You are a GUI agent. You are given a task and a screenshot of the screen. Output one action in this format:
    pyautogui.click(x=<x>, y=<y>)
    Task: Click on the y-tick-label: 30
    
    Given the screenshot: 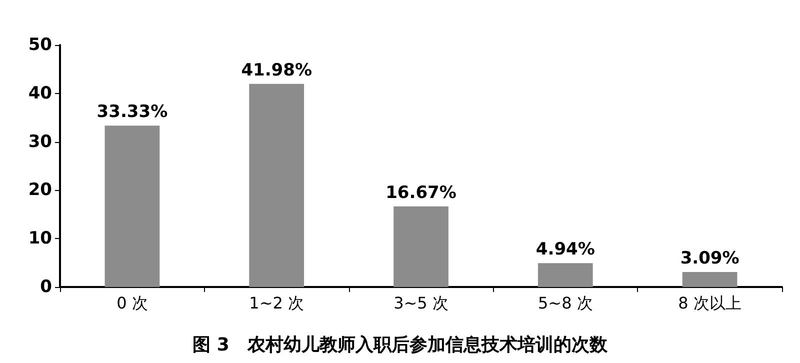 What is the action you would take?
    pyautogui.click(x=40, y=142)
    